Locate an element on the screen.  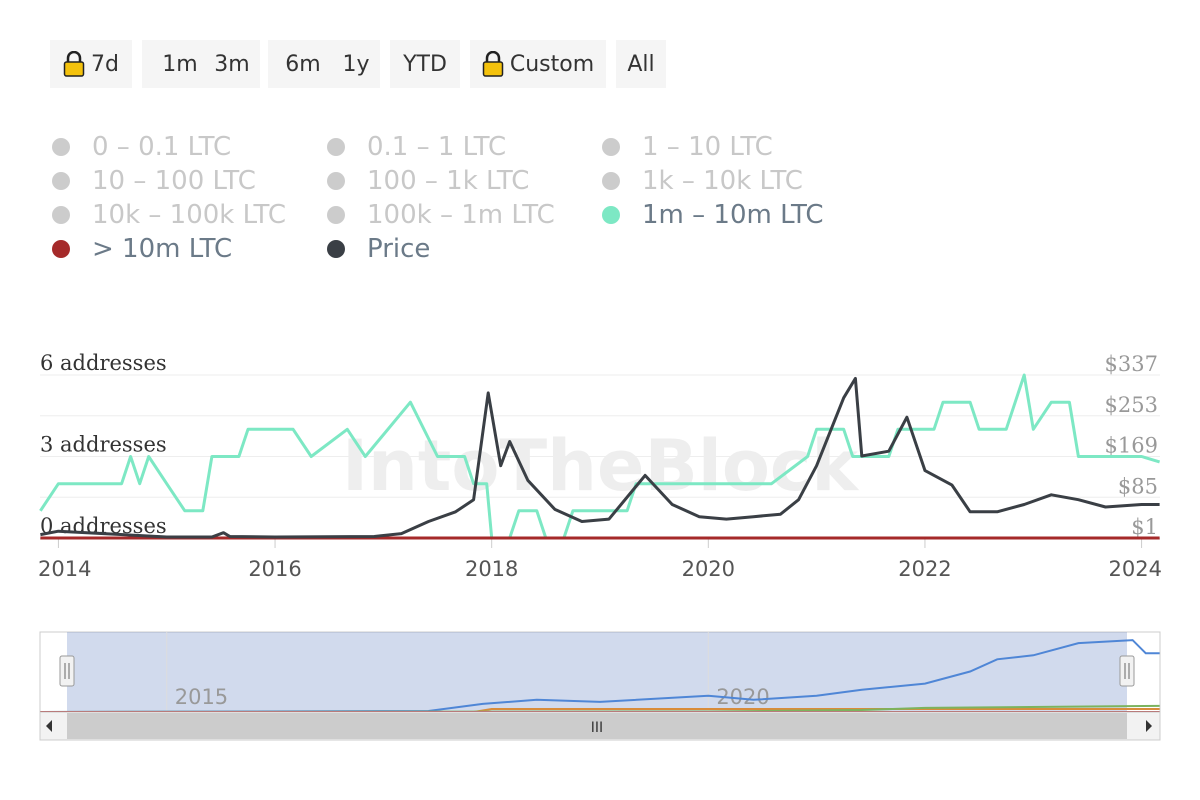
y-right-tick-label: $169 is located at coordinates (1131, 446).